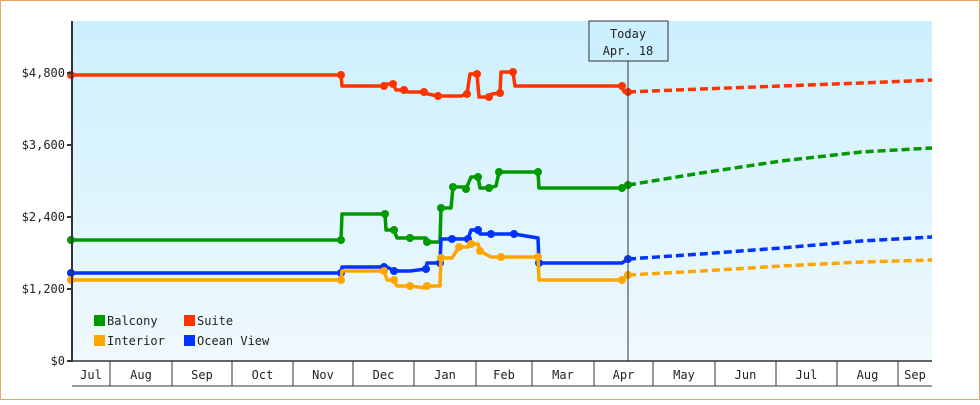 This screenshot has height=405, width=980. I want to click on month-label: Mar, so click(563, 375).